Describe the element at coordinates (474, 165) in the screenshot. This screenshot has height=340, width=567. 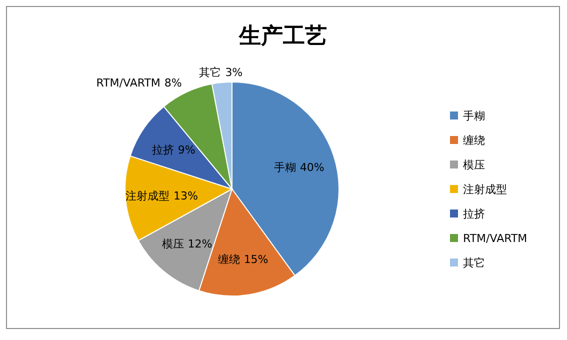
I see `legend-label: 模压` at that location.